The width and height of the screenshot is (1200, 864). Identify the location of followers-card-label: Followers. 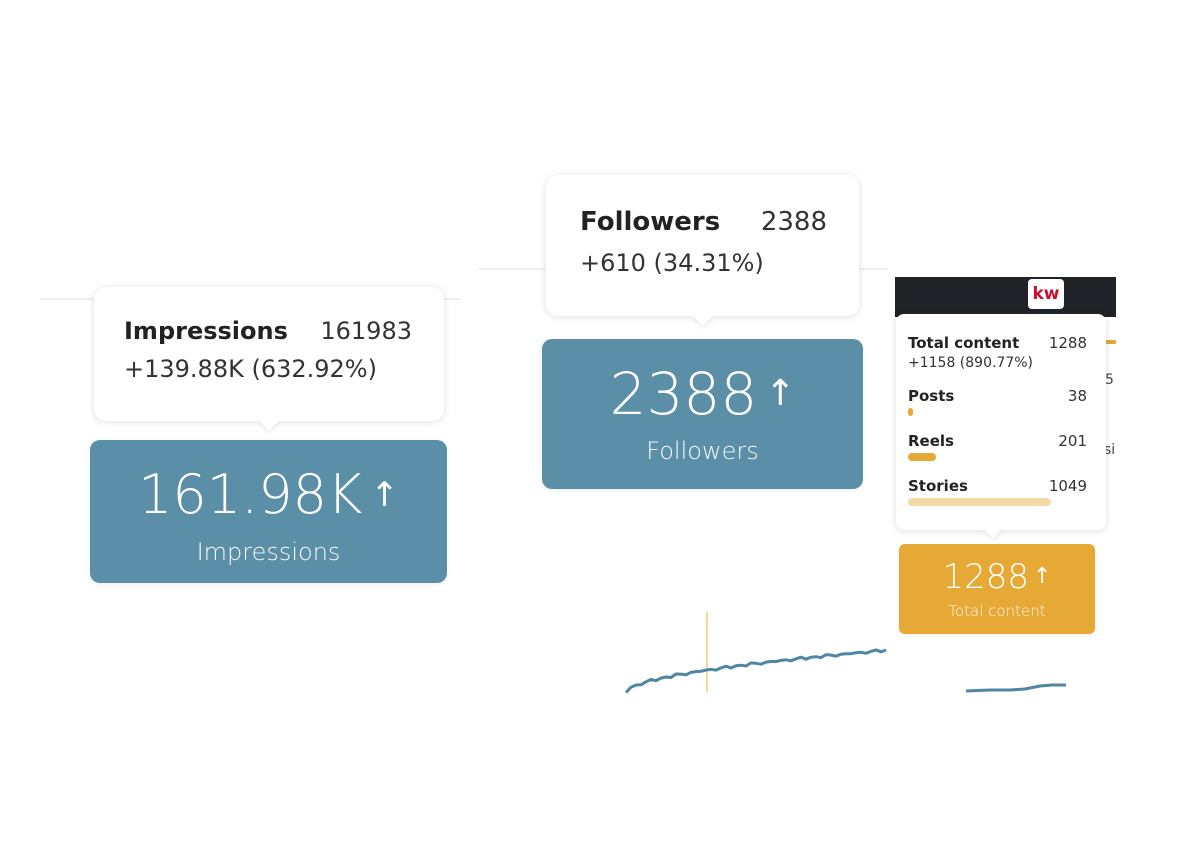
(702, 451).